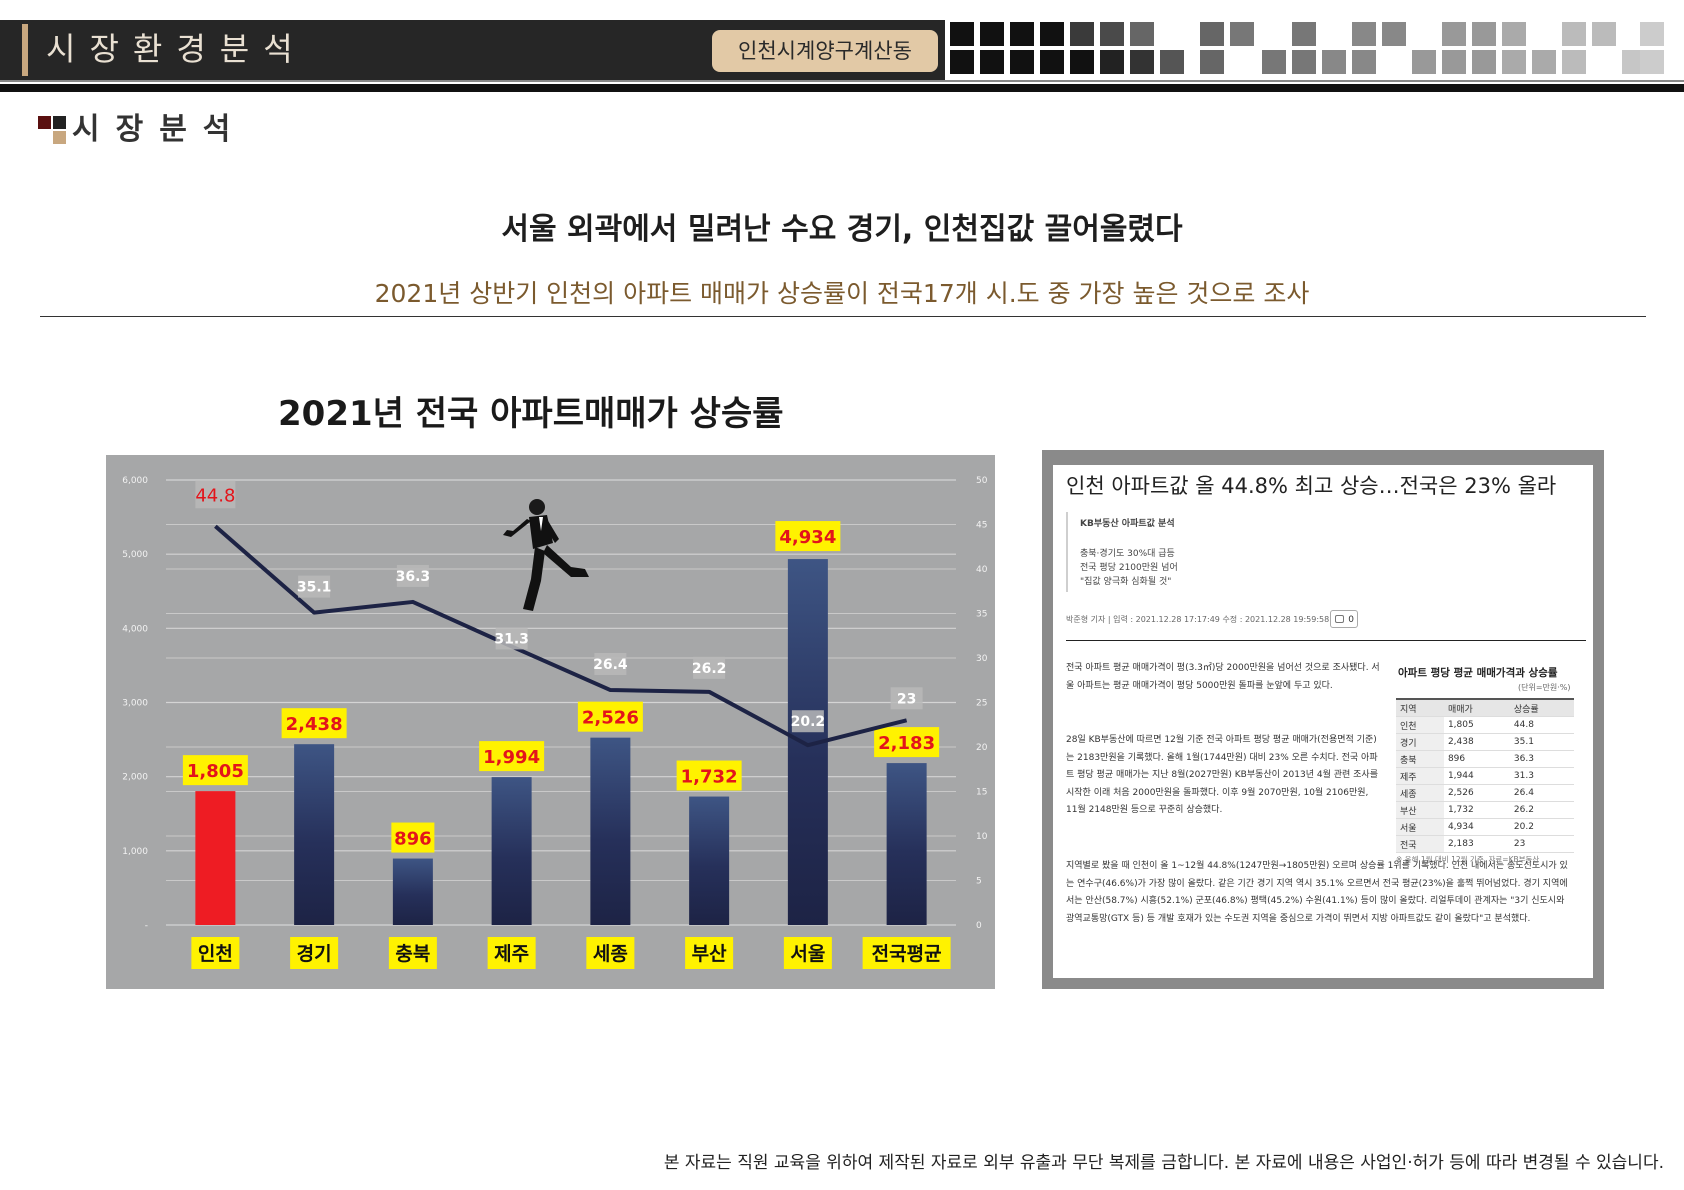 This screenshot has height=1190, width=1684. Describe the element at coordinates (537, 507) in the screenshot. I see `businessman-head` at that location.